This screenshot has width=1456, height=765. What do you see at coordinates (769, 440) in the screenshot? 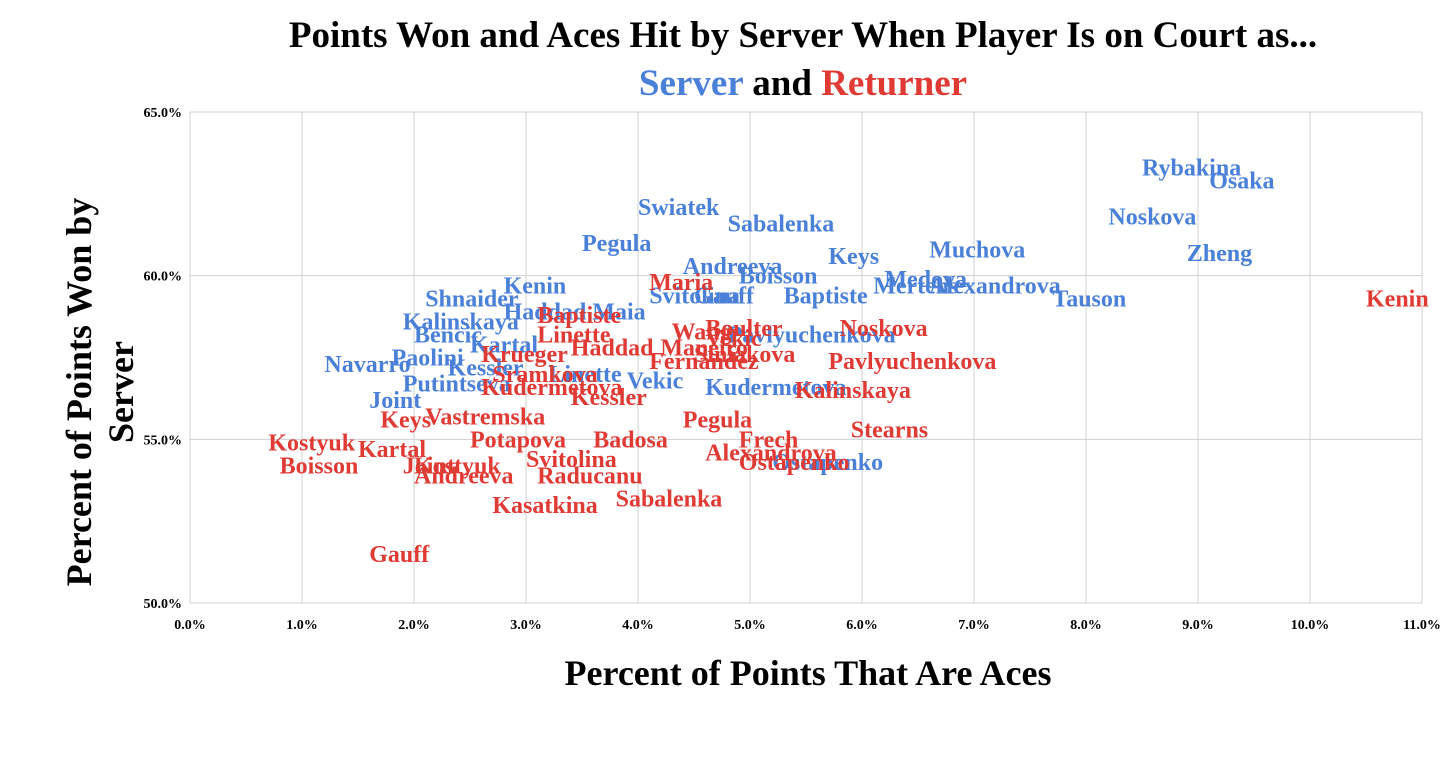
I see `returner-point-label: Frech` at bounding box center [769, 440].